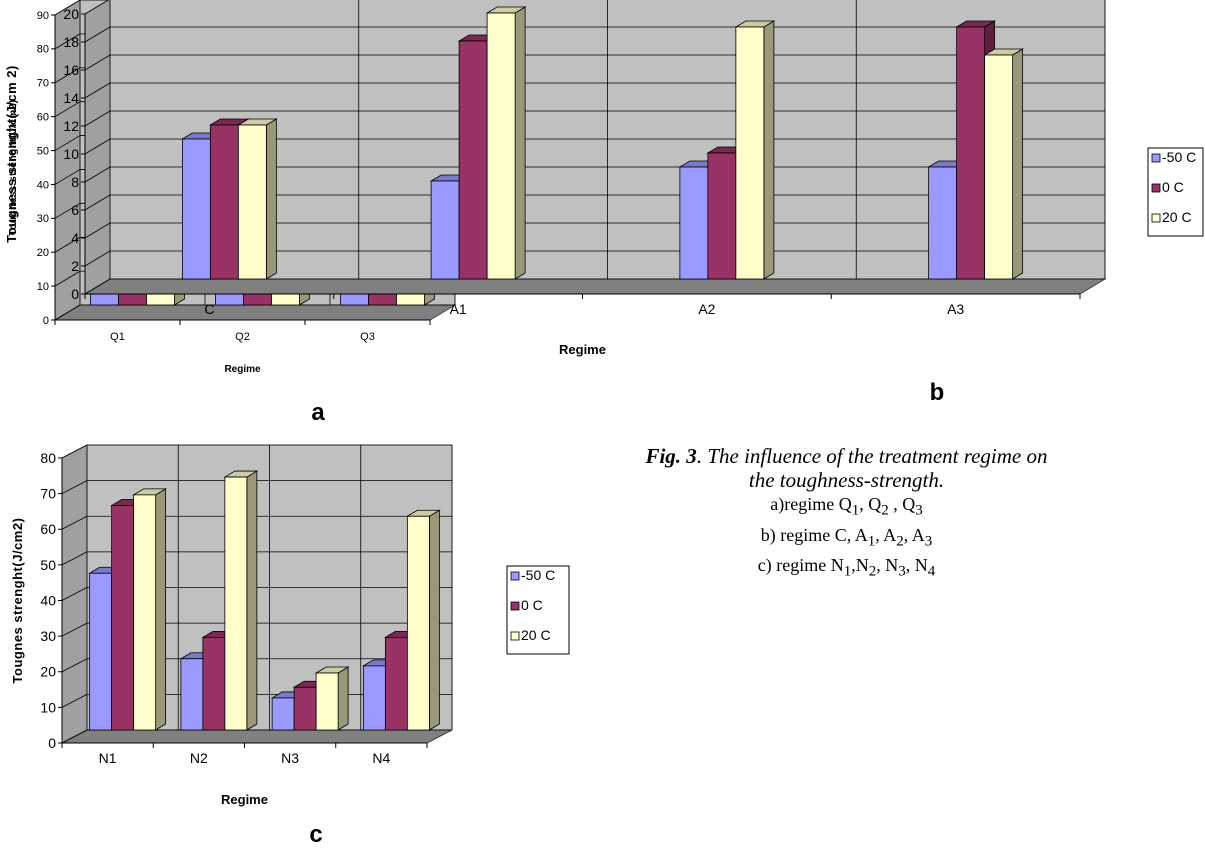  Describe the element at coordinates (846, 567) in the screenshot. I see `caption-line-c: c) regime N1,N2, N3, N4` at that location.